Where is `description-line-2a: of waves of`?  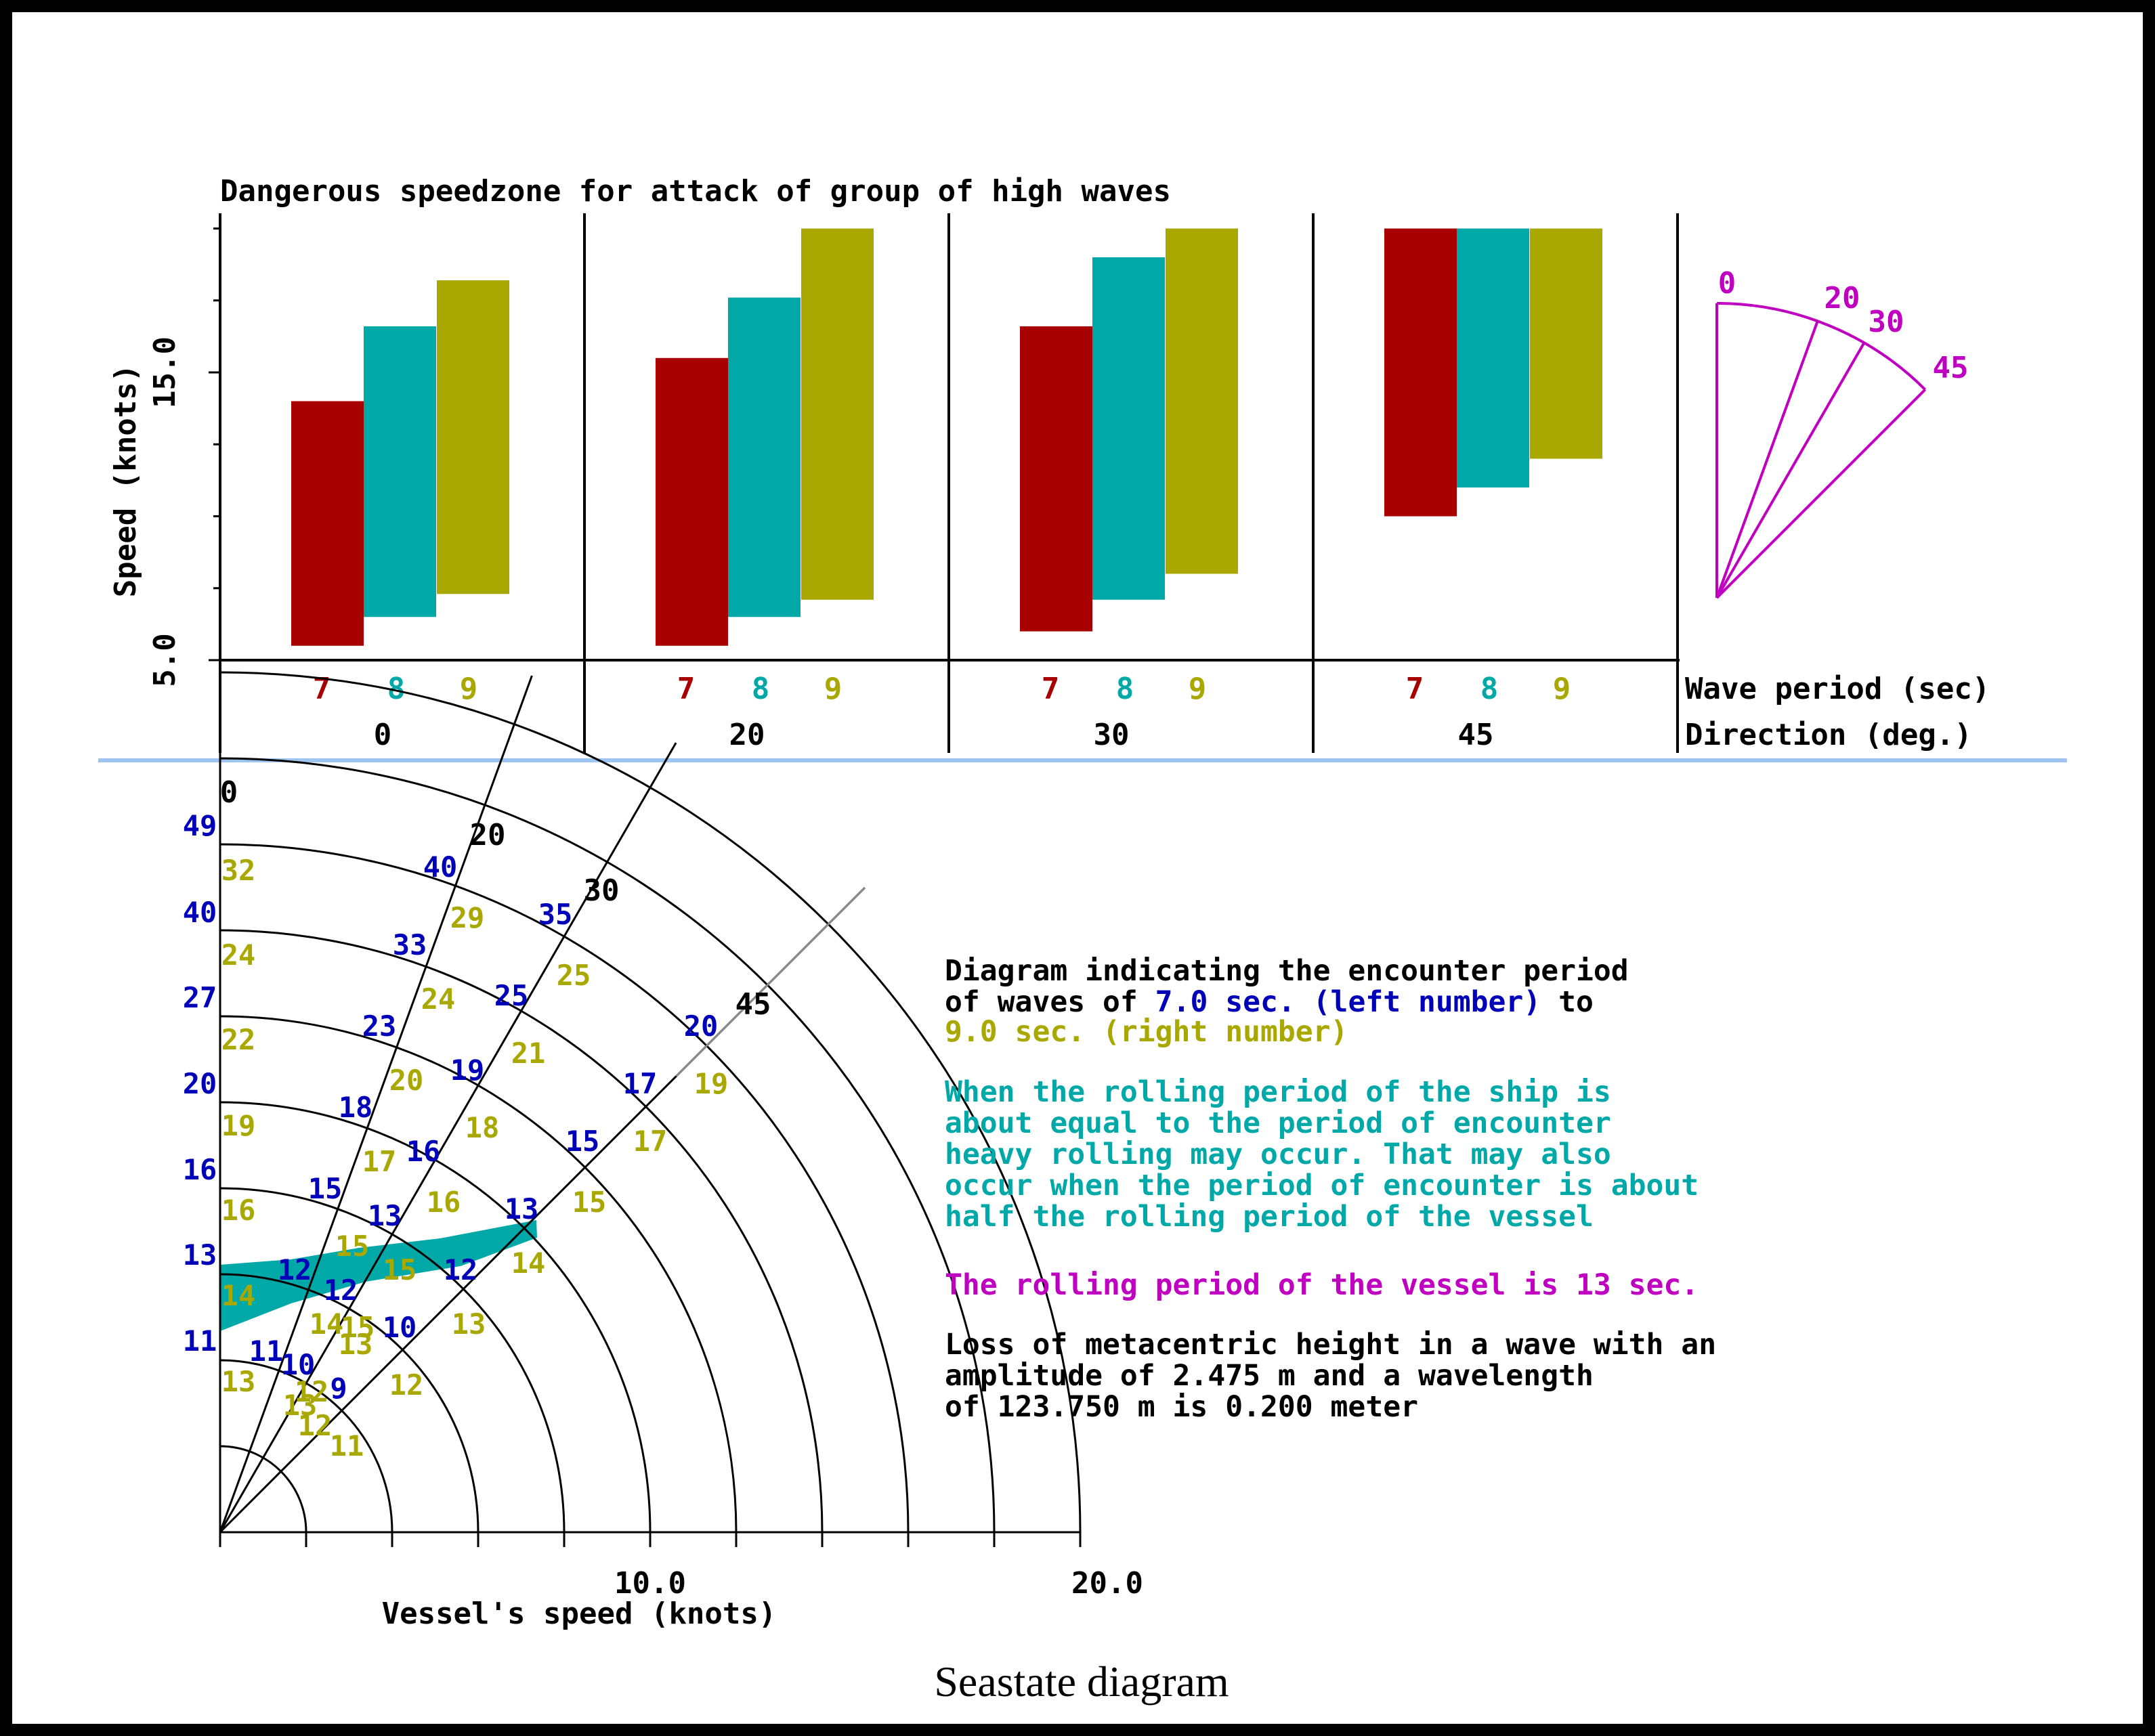
description-line-2a: of waves of is located at coordinates (1050, 1002).